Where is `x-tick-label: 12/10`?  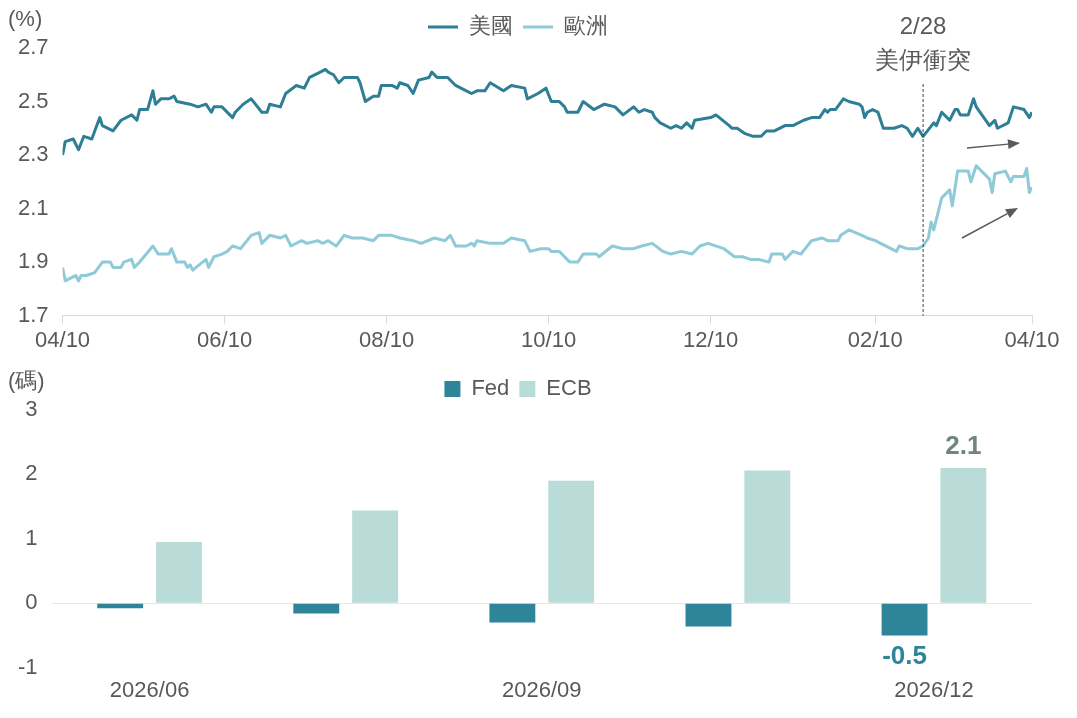 x-tick-label: 12/10 is located at coordinates (711, 339).